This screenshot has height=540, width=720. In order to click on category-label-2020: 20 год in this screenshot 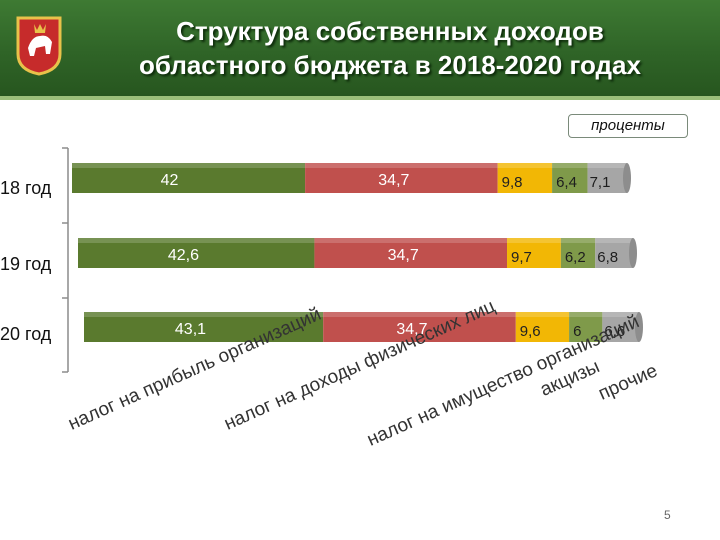, I will do `click(26, 334)`.